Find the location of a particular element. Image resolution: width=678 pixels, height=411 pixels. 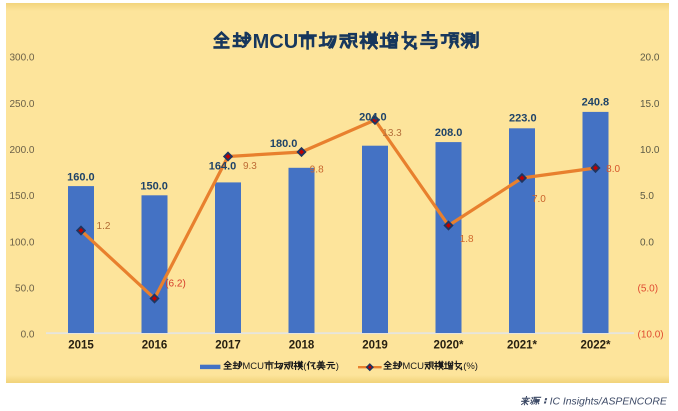

svg-text: 13.3 is located at coordinates (392, 133).